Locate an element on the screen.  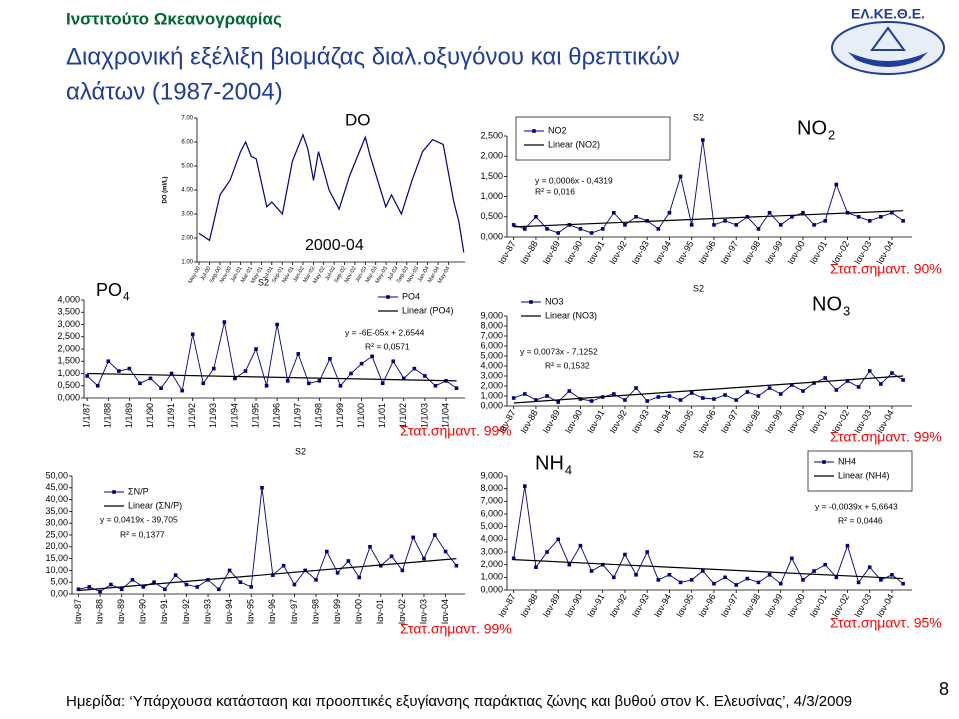
x-tick-label: Ιαν-89 is located at coordinates (551, 605).